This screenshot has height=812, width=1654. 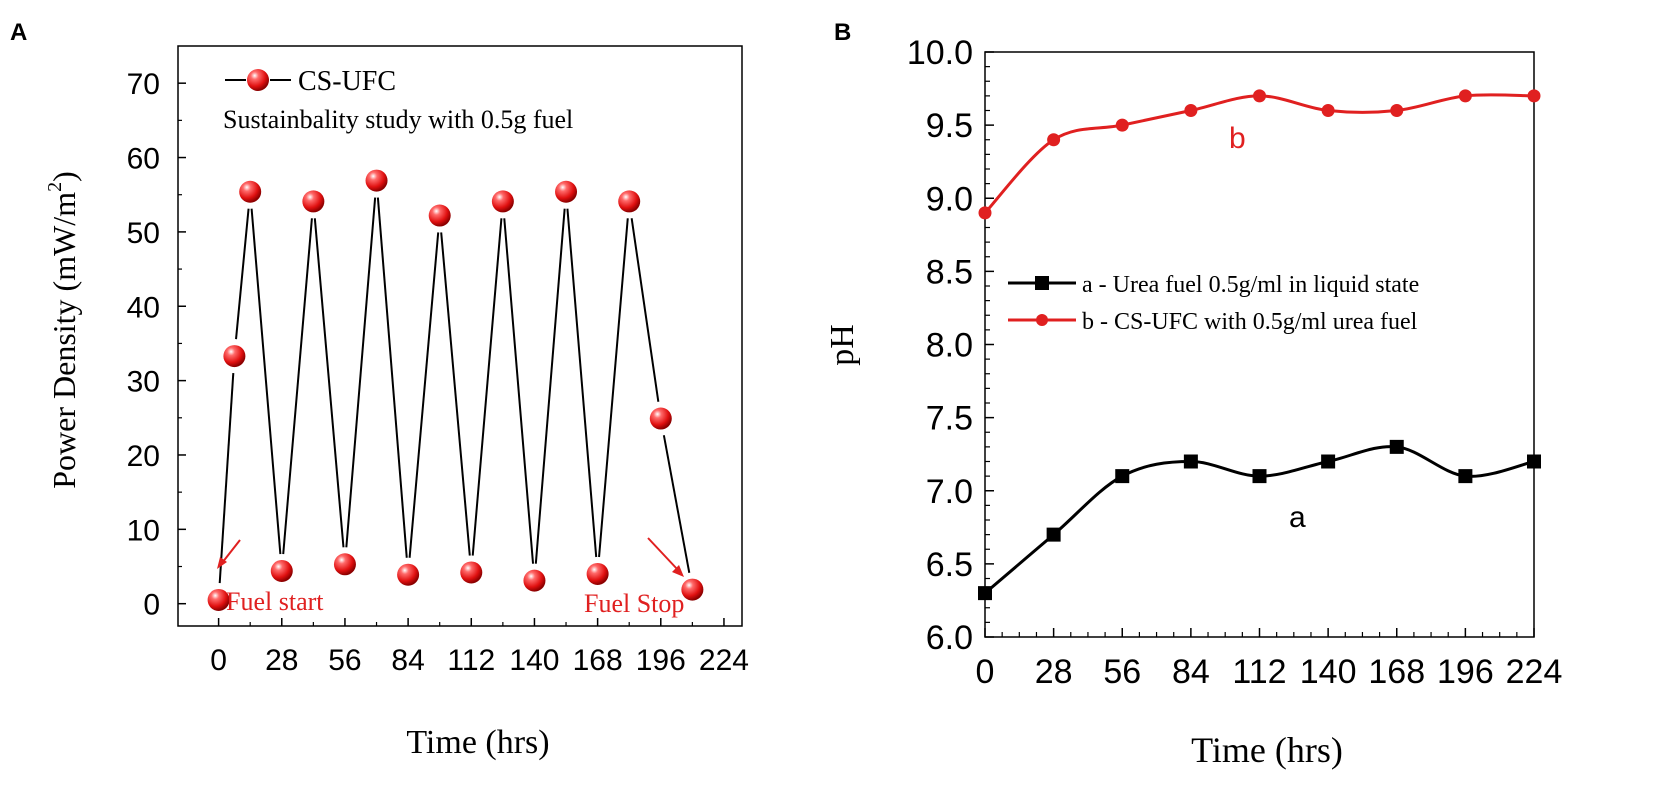 I want to click on y-tick-label: 10, so click(x=143, y=530).